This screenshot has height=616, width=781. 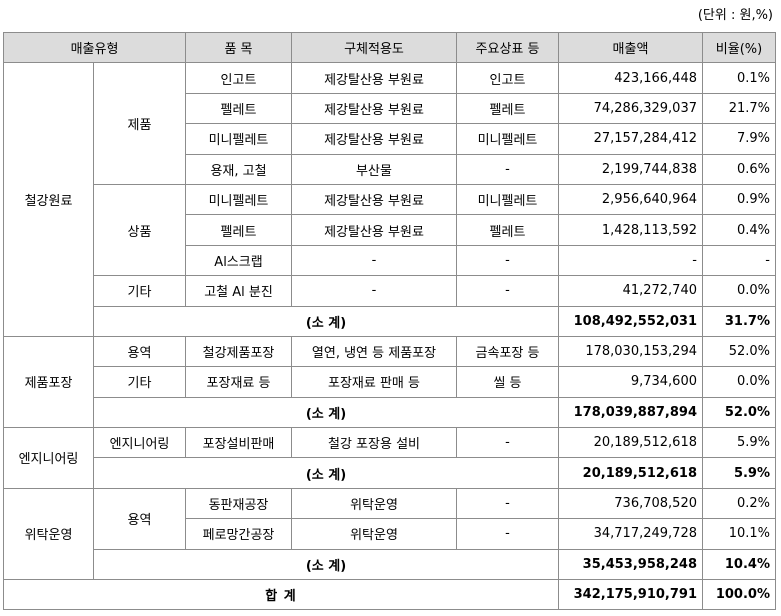 I want to click on total-ratio: 100.0%, so click(x=739, y=595).